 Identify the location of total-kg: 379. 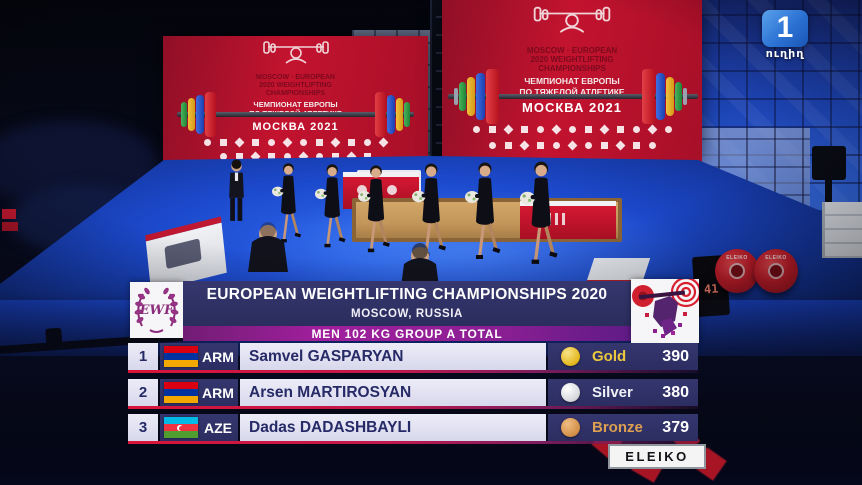
(675, 427).